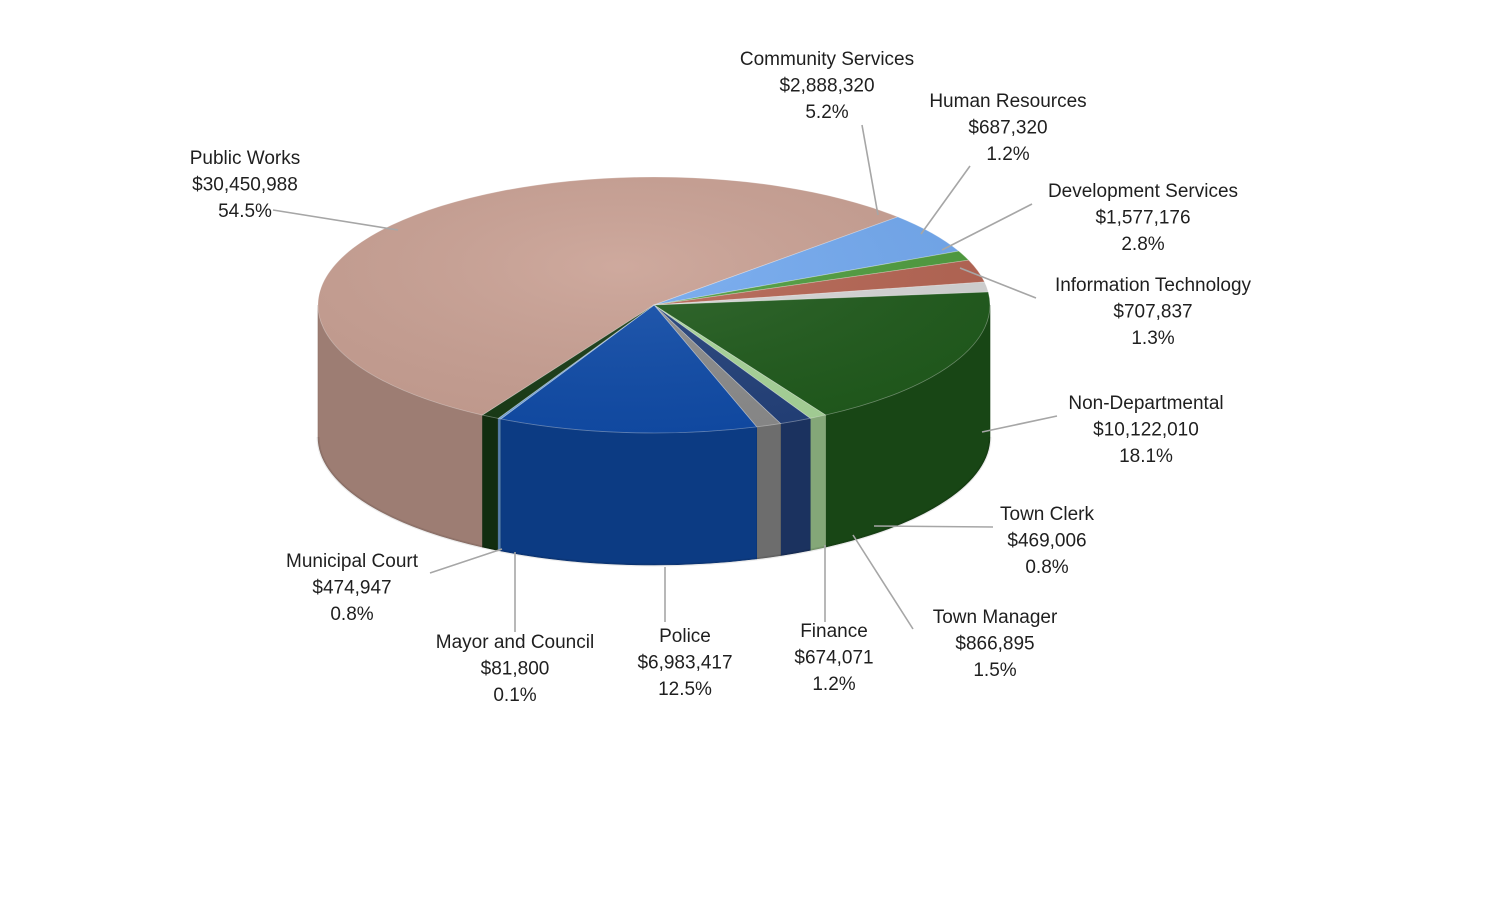  Describe the element at coordinates (834, 631) in the screenshot. I see `data-label-name-finance: Finance` at that location.